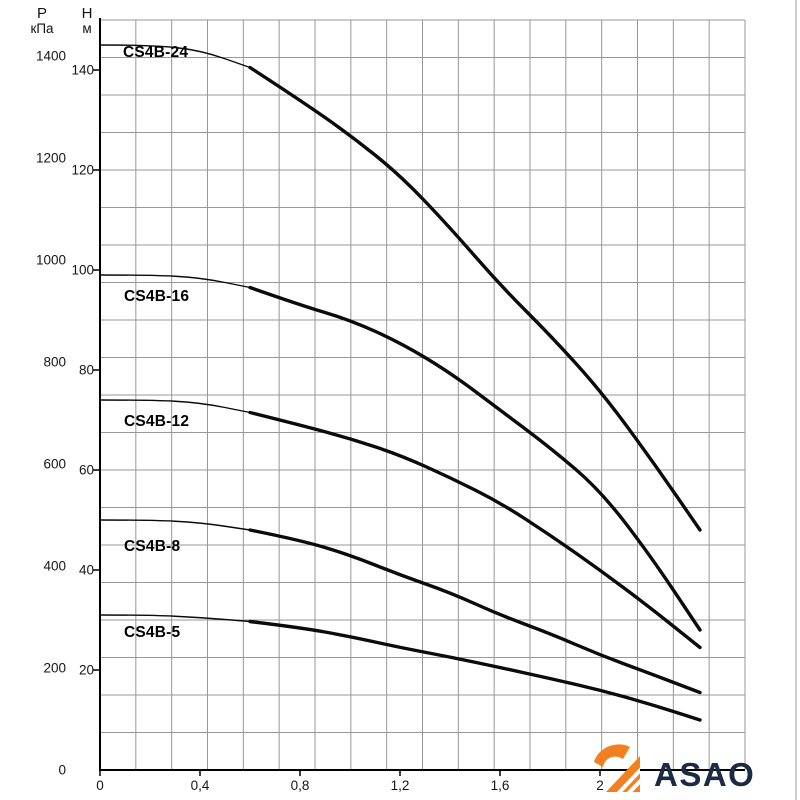  I want to click on p-tick-label: 200, so click(54, 668).